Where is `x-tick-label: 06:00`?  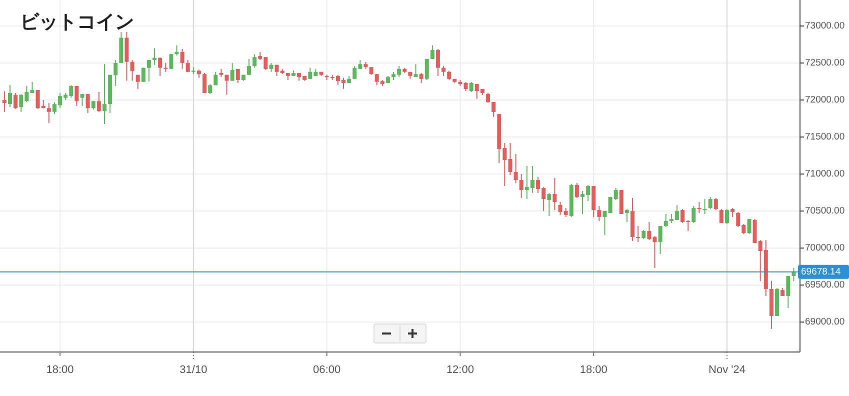 x-tick-label: 06:00 is located at coordinates (327, 370).